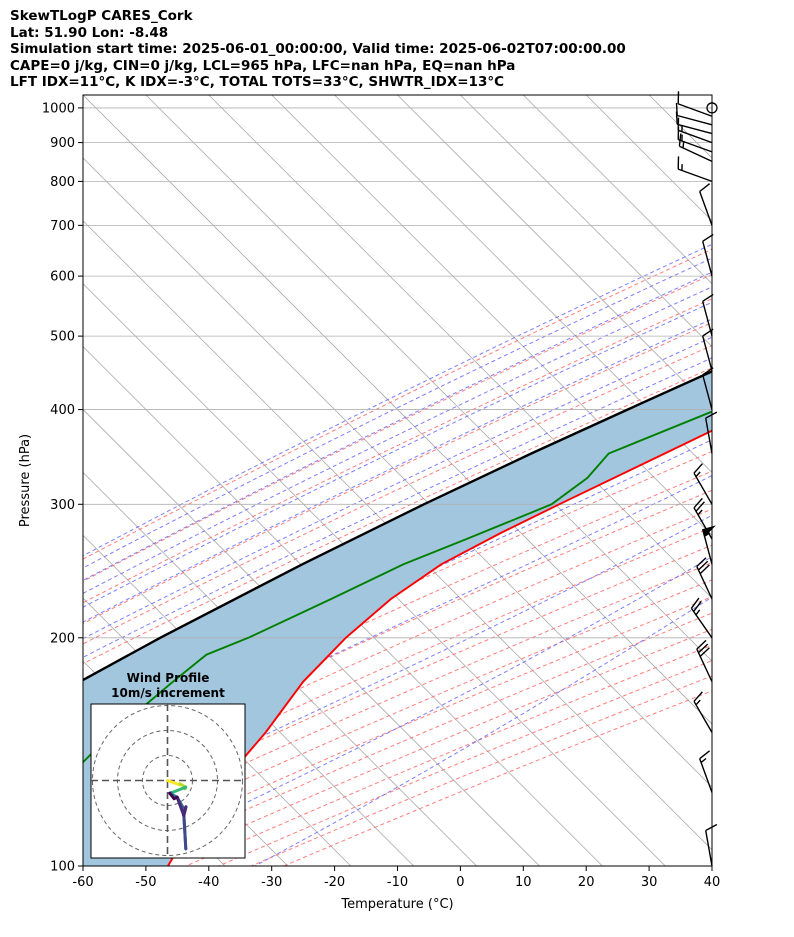 The image size is (794, 937). I want to click on y-tick-label: 100, so click(62, 867).